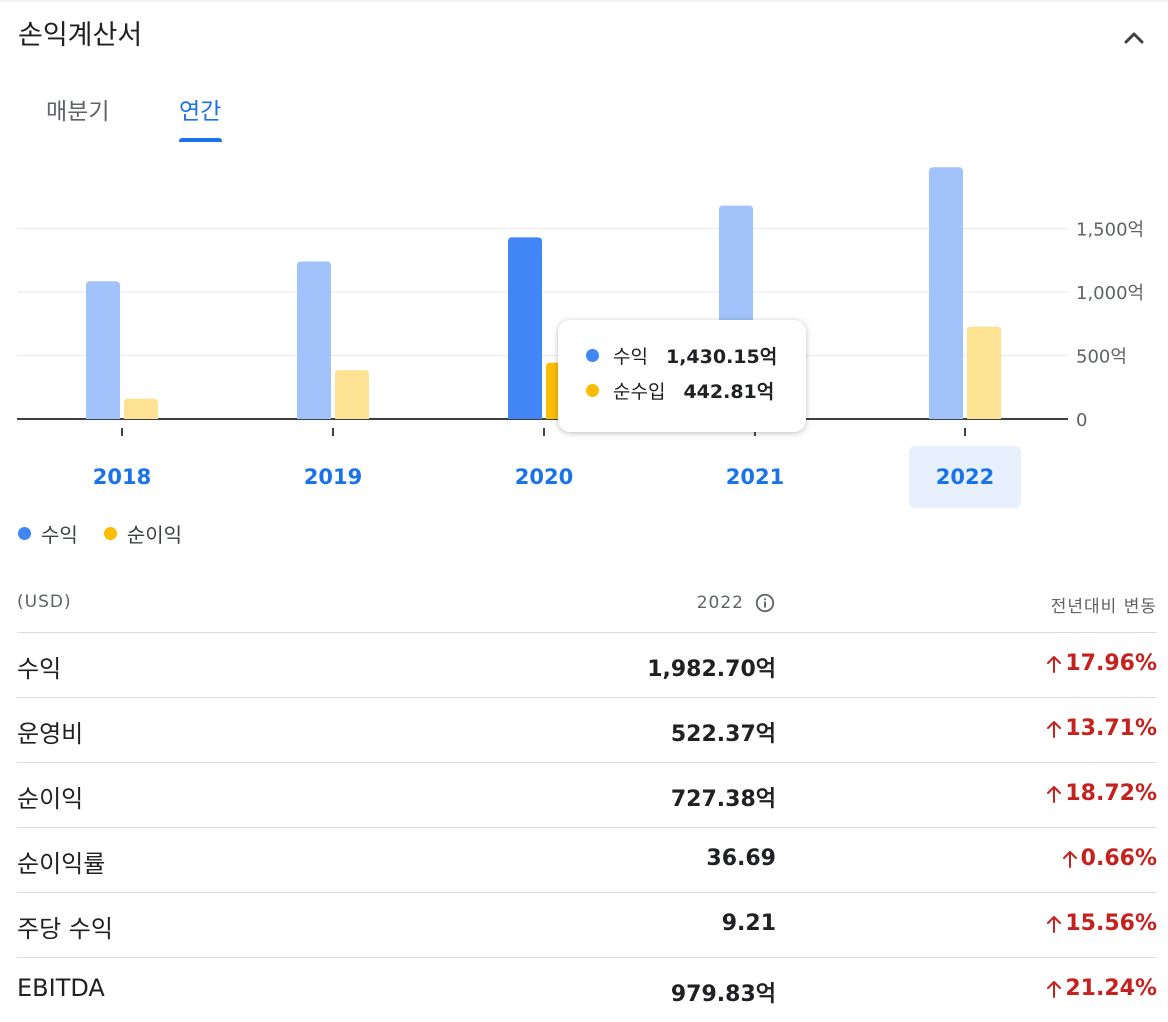 The width and height of the screenshot is (1168, 1022). Describe the element at coordinates (44, 602) in the screenshot. I see `currency-header: (USD)` at that location.